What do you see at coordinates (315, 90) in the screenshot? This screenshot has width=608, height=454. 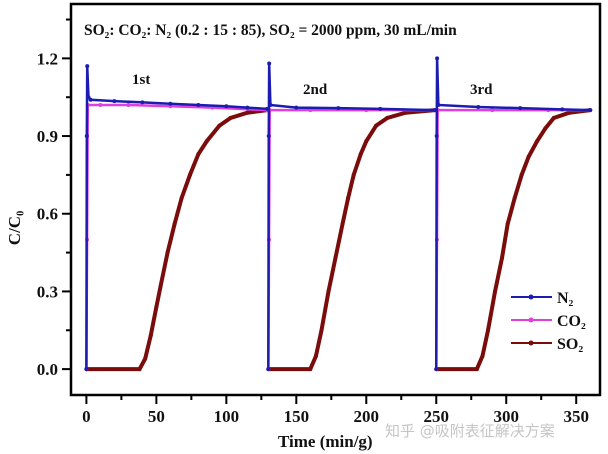 I see `cycle-label-2: 2nd` at bounding box center [315, 90].